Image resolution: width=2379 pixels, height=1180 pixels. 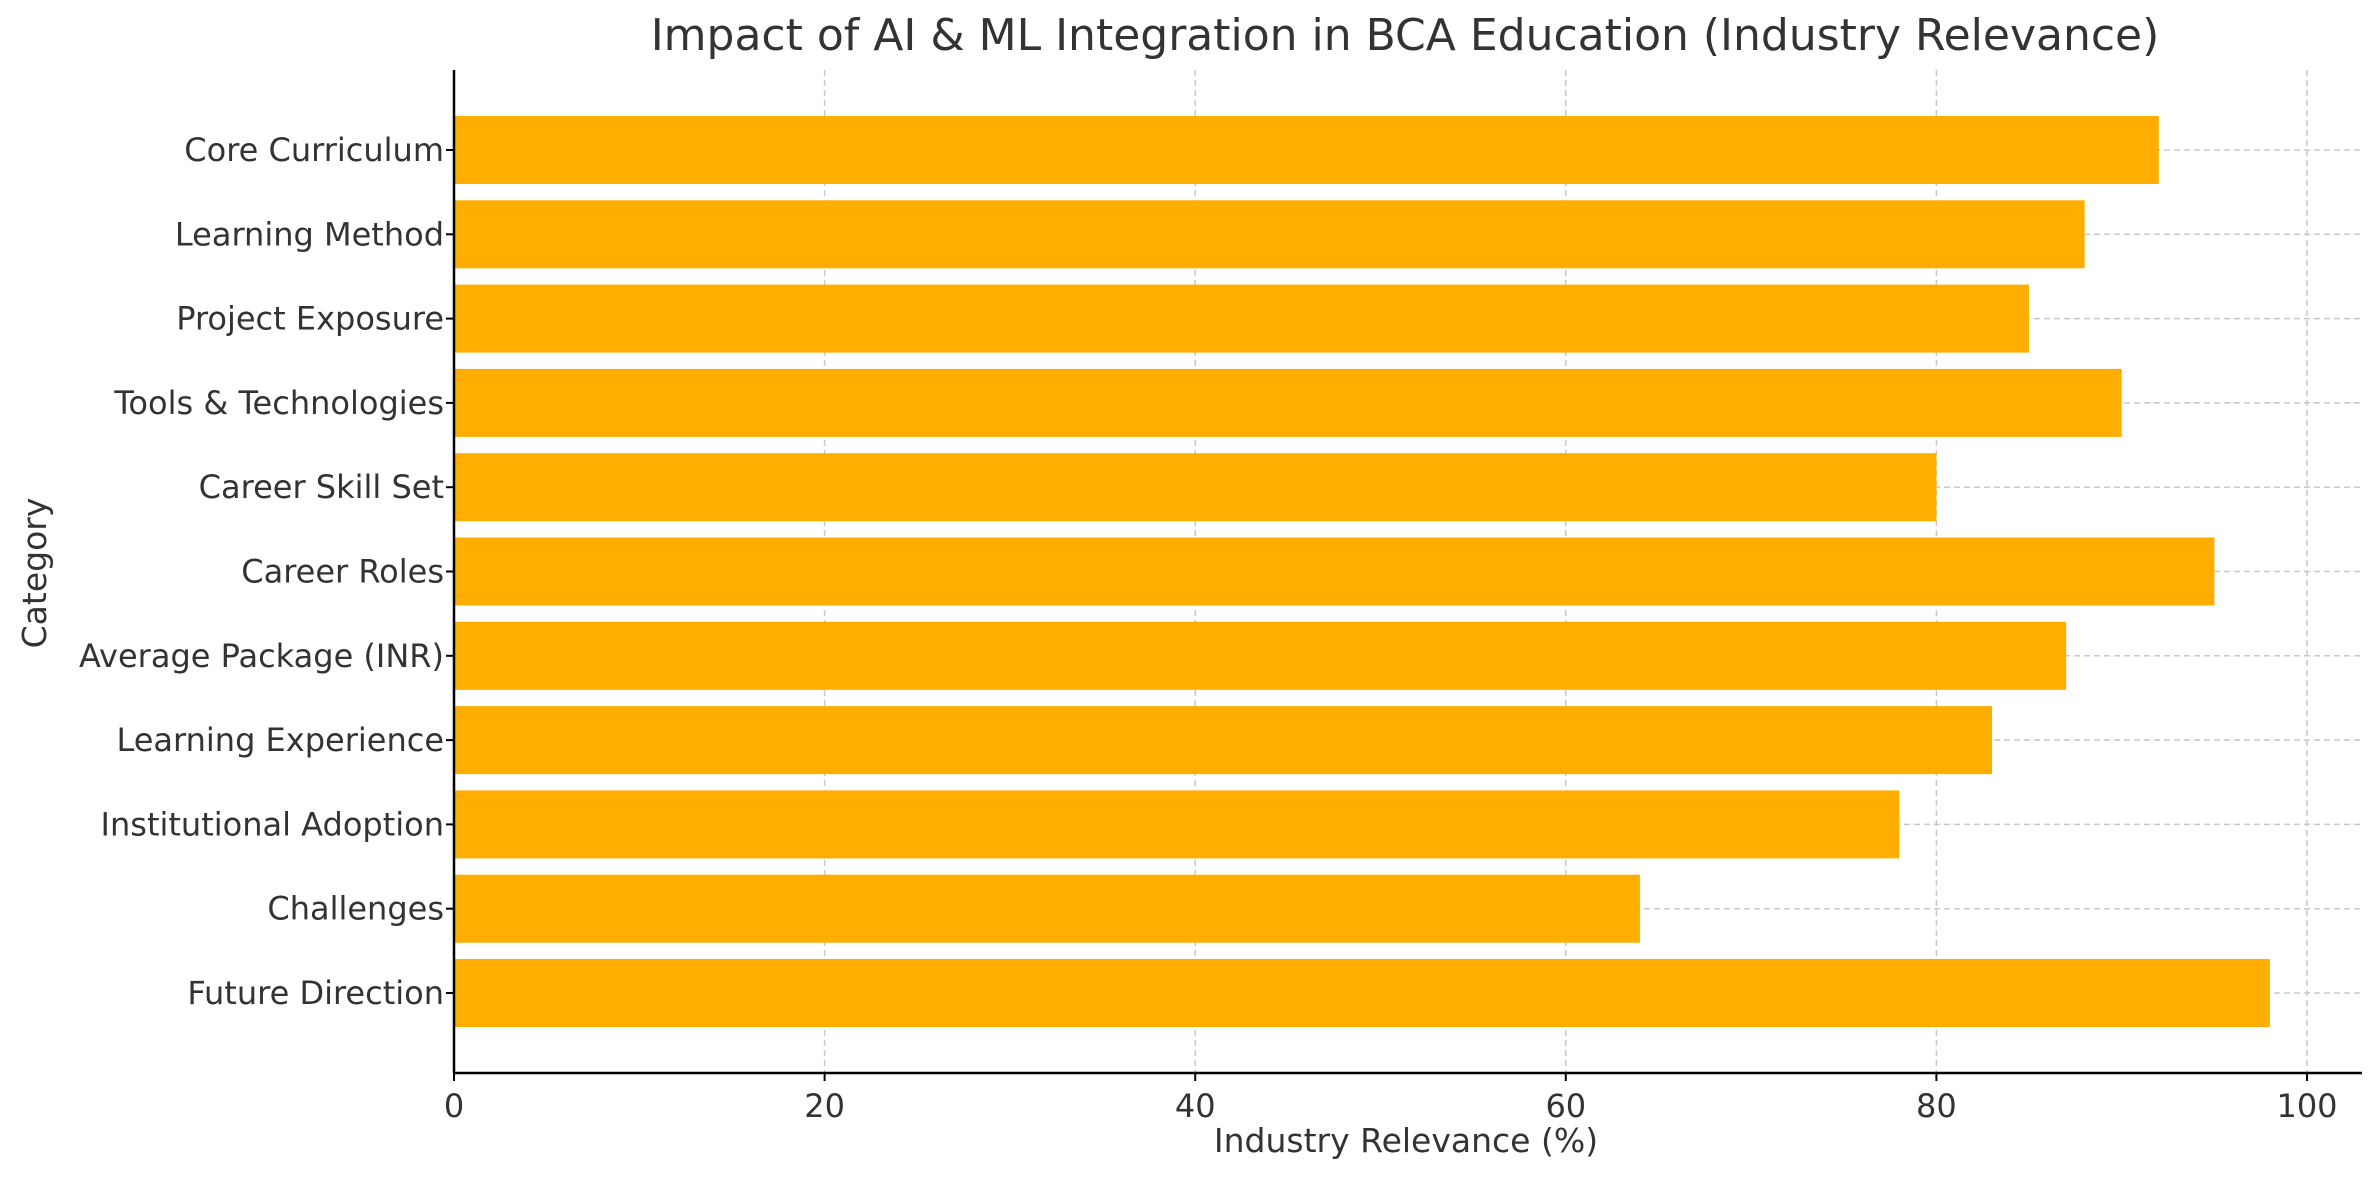 What do you see at coordinates (1565, 1106) in the screenshot?
I see `x-tick-label: 60` at bounding box center [1565, 1106].